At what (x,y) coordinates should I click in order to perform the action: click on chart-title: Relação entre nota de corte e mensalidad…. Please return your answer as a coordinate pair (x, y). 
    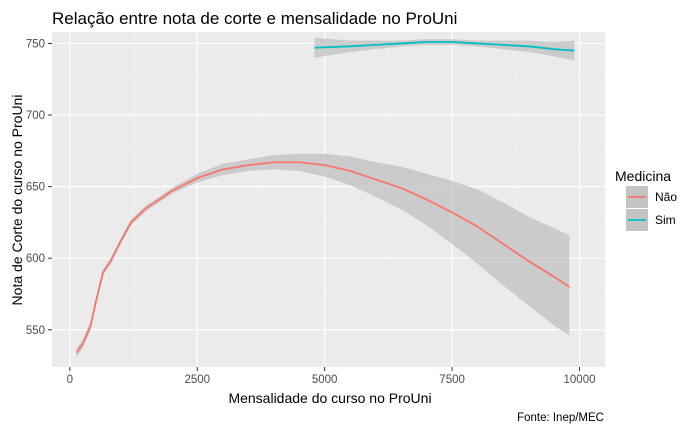
    Looking at the image, I should click on (254, 18).